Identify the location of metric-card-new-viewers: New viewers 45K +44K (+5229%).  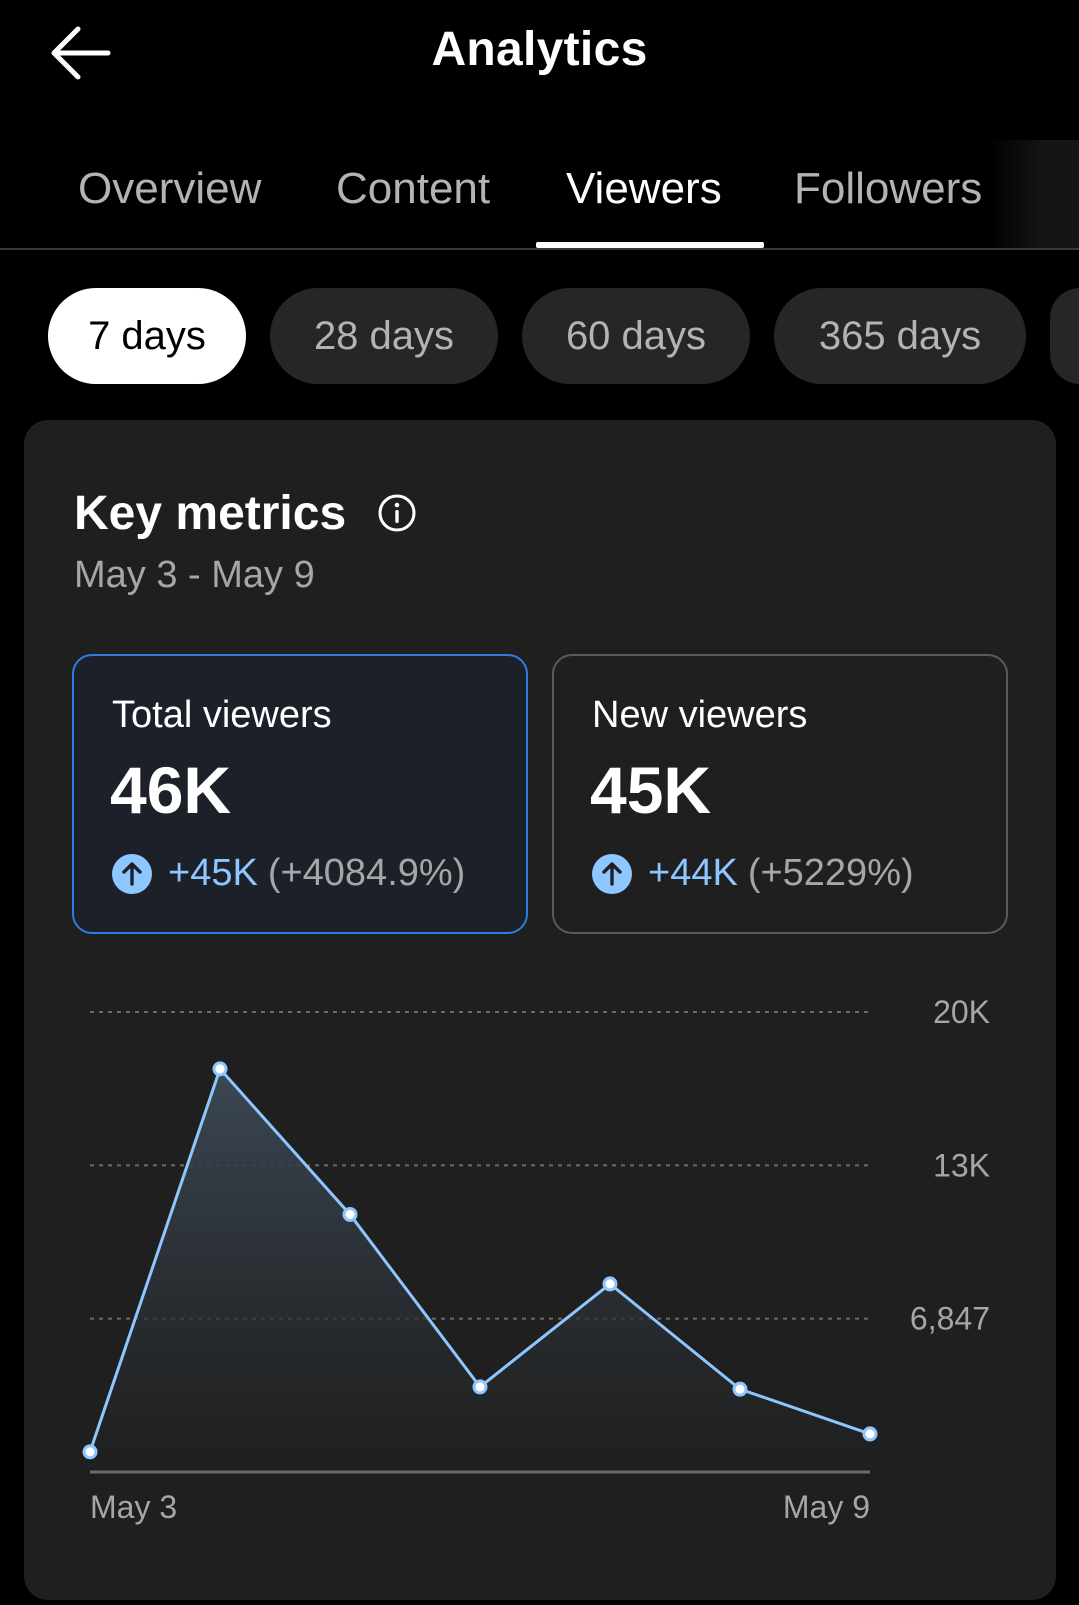
(780, 794).